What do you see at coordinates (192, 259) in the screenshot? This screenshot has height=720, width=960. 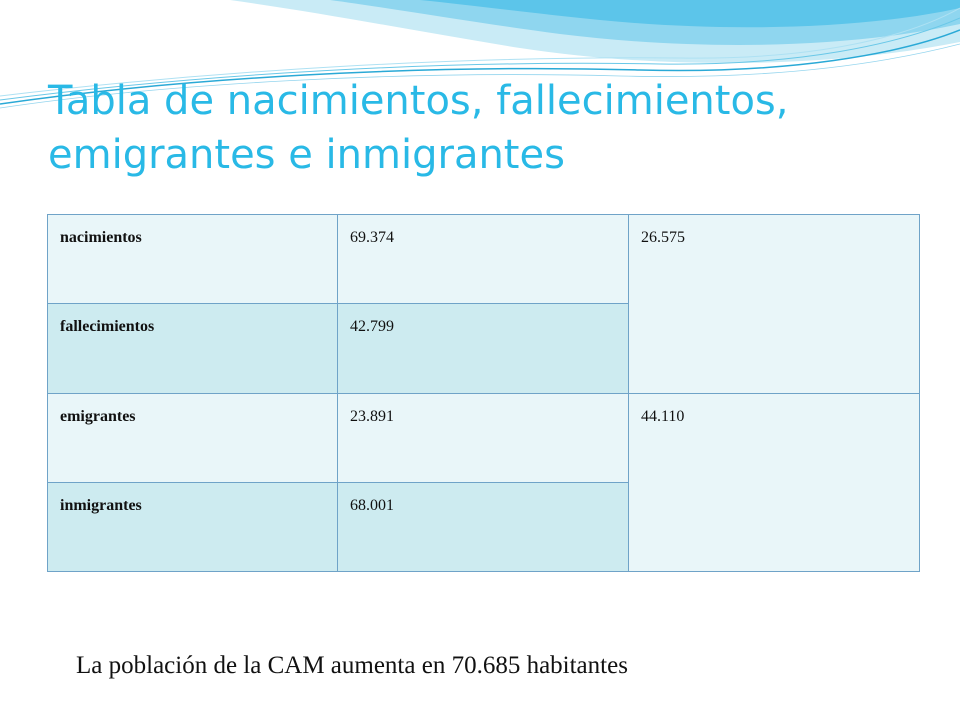 I see `row-label: nacimientos` at bounding box center [192, 259].